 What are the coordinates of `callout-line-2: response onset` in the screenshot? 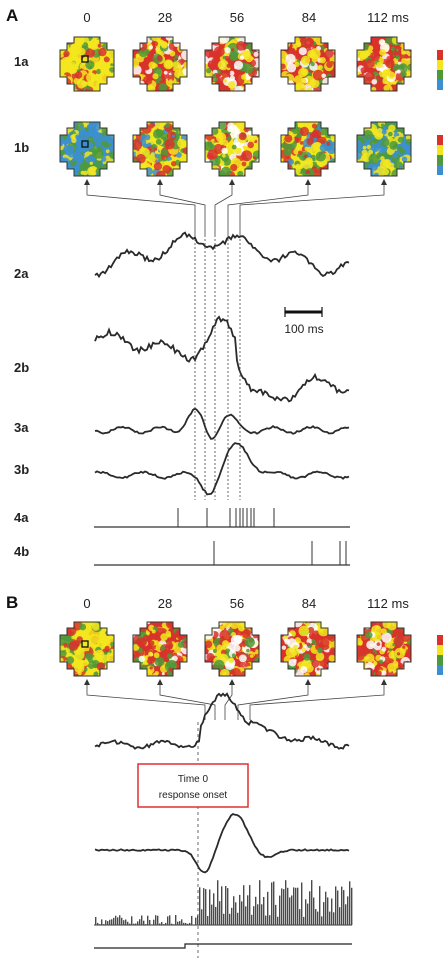 It's located at (193, 795).